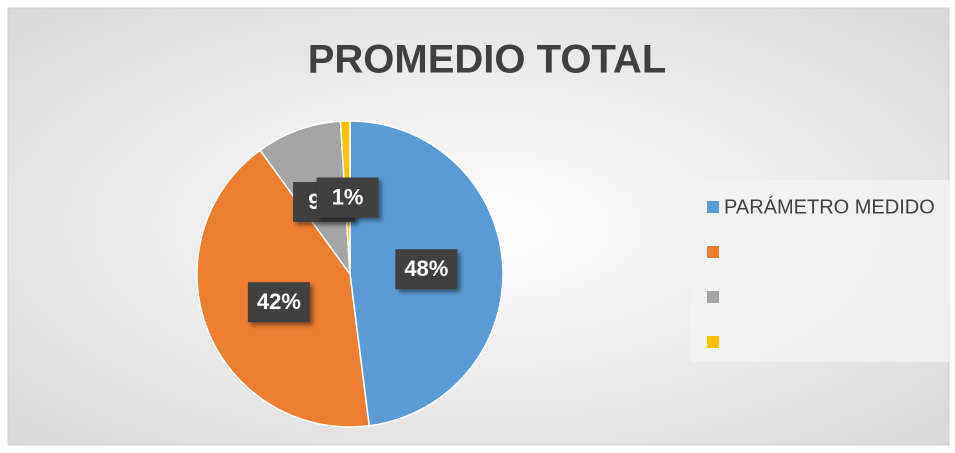 The width and height of the screenshot is (955, 453). Describe the element at coordinates (487, 60) in the screenshot. I see `chart-title: PROMEDIO TOTAL` at that location.